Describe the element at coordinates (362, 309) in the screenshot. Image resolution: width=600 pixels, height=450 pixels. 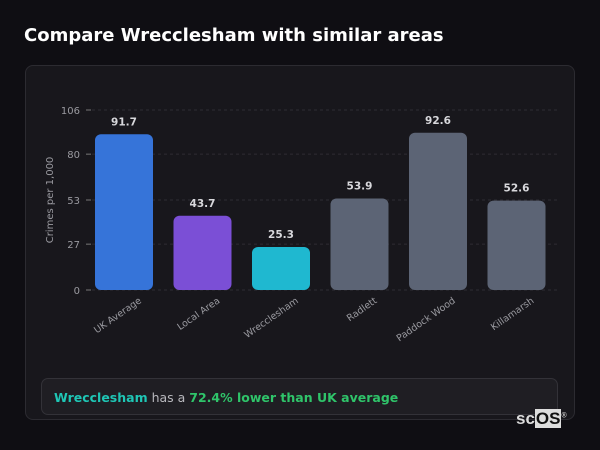
I see `x-tick-label: Radlett` at that location.